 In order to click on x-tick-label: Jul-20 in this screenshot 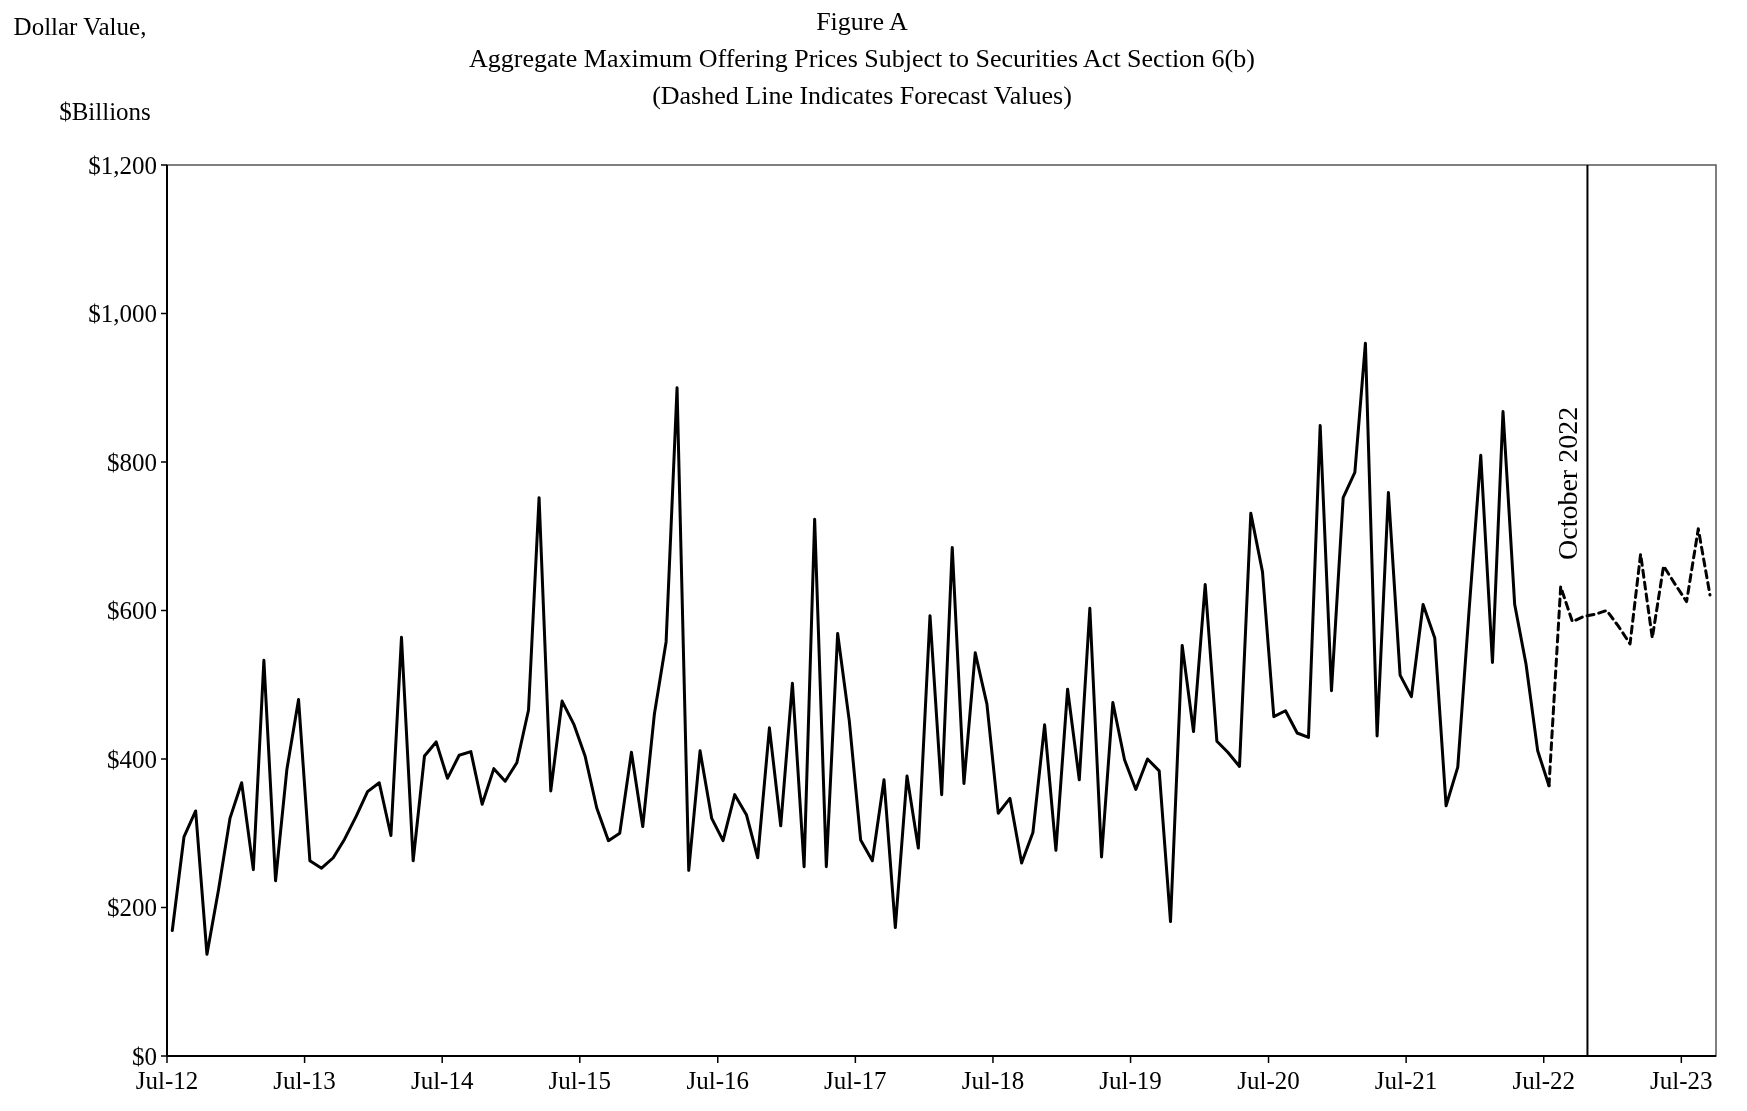, I will do `click(1268, 1080)`.